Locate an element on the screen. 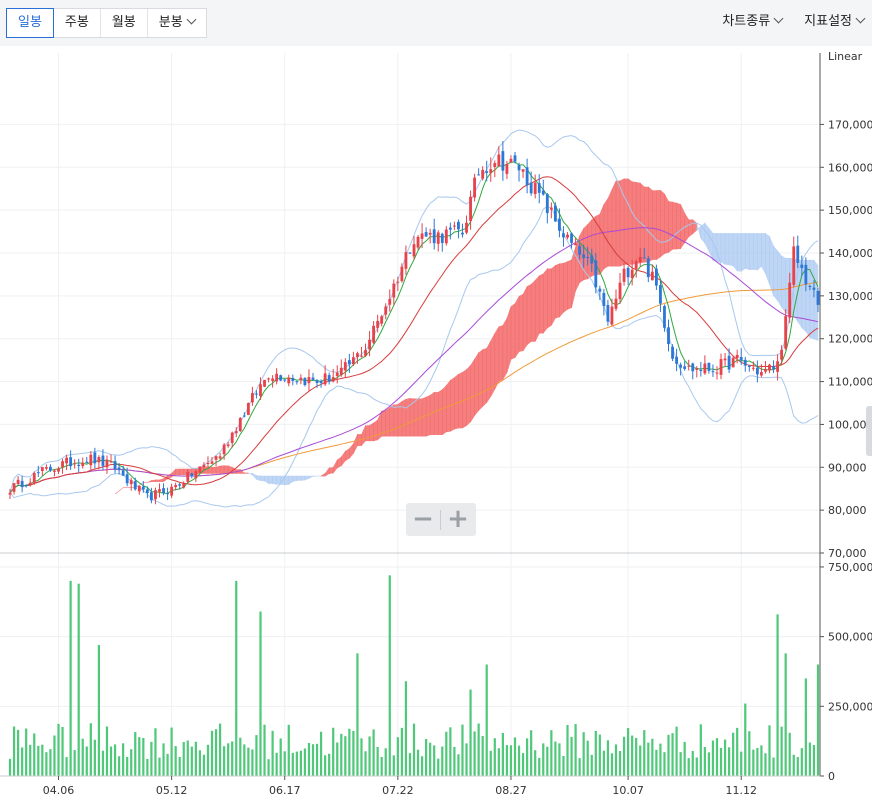 The width and height of the screenshot is (872, 805). tab-daily: 일봉 is located at coordinates (30, 23).